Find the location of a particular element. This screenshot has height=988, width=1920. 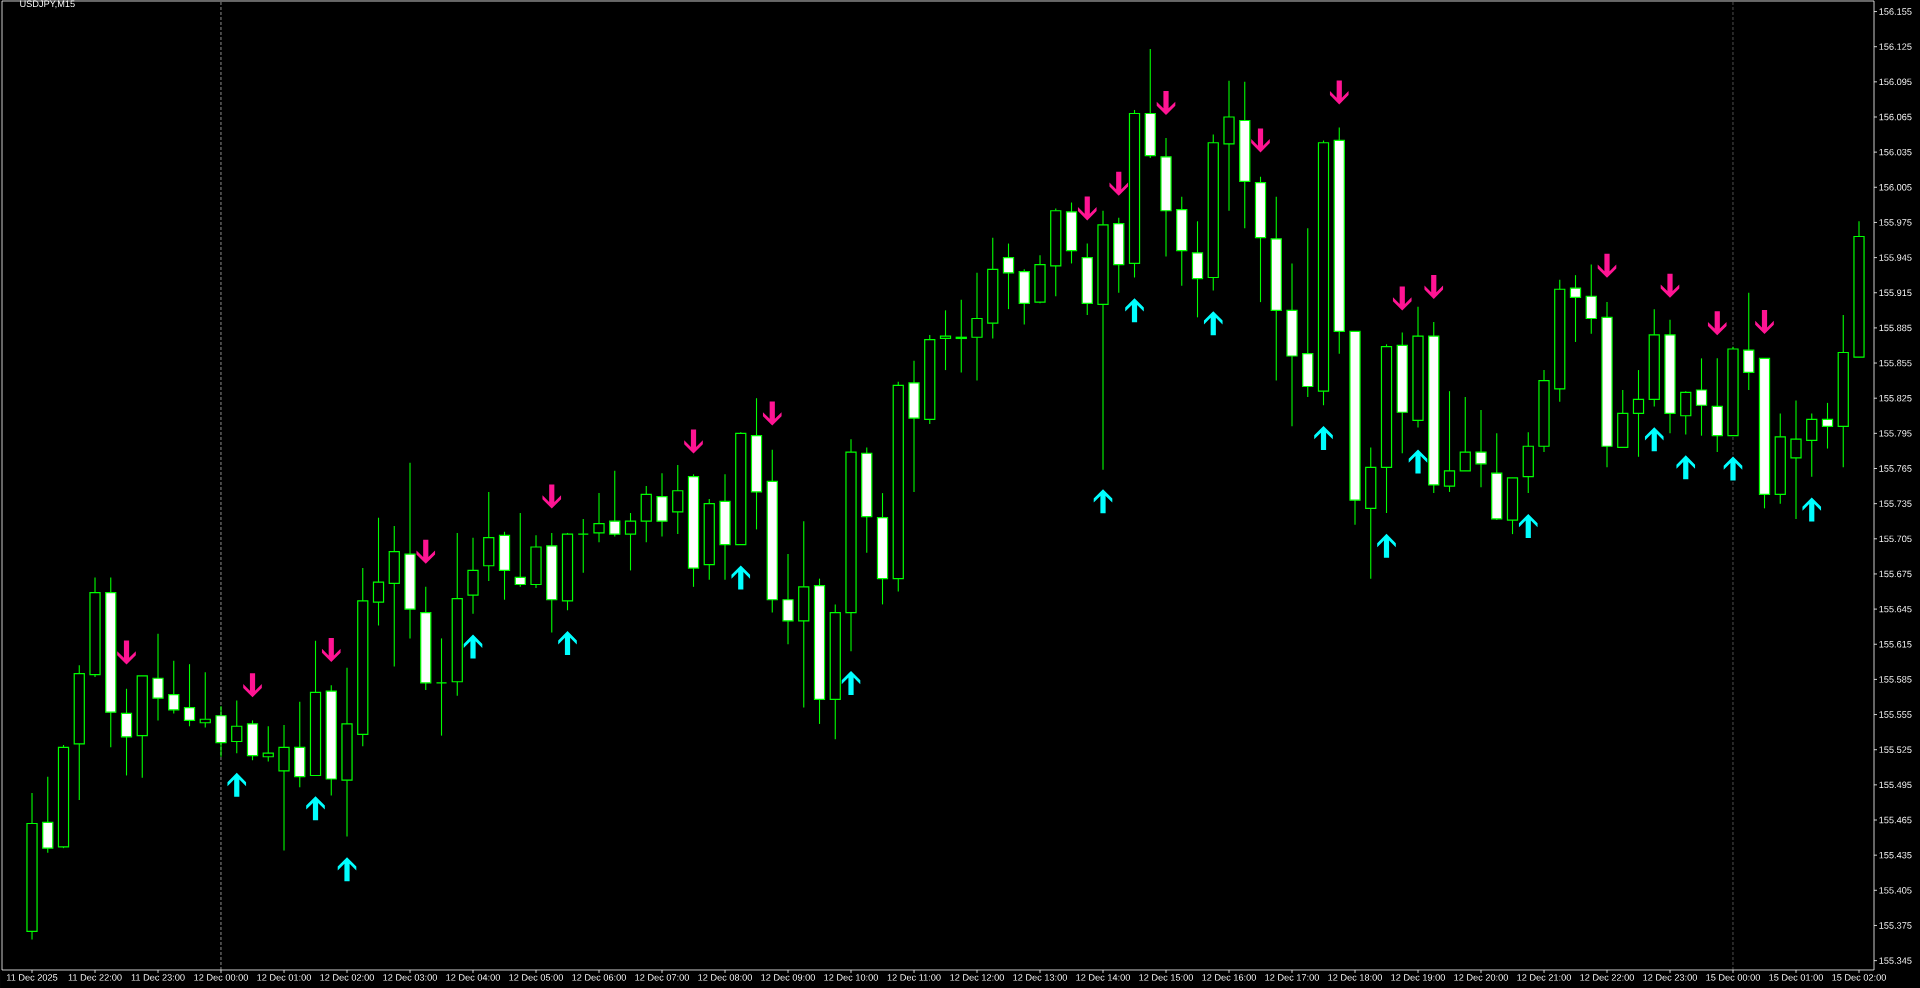

x-tick-label: 12 Dec 19:00 is located at coordinates (1418, 977).